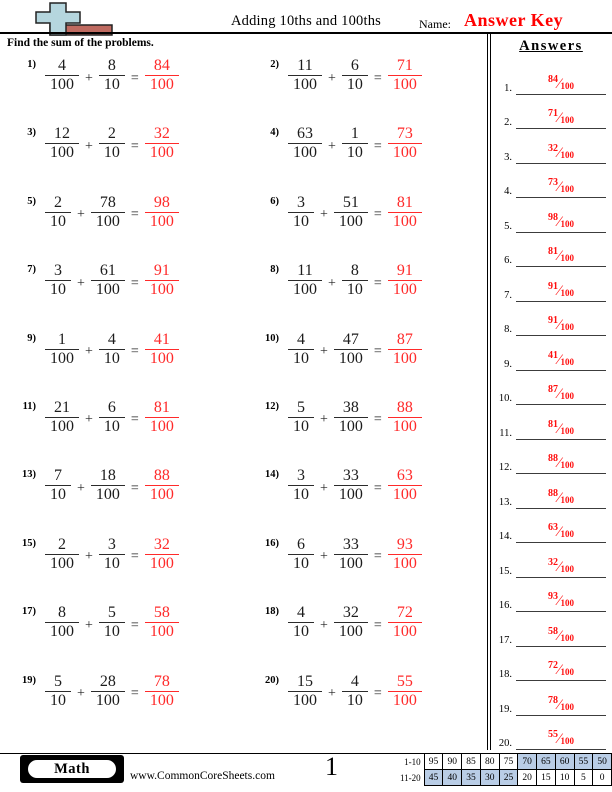  I want to click on score-cell: 5, so click(583, 777).